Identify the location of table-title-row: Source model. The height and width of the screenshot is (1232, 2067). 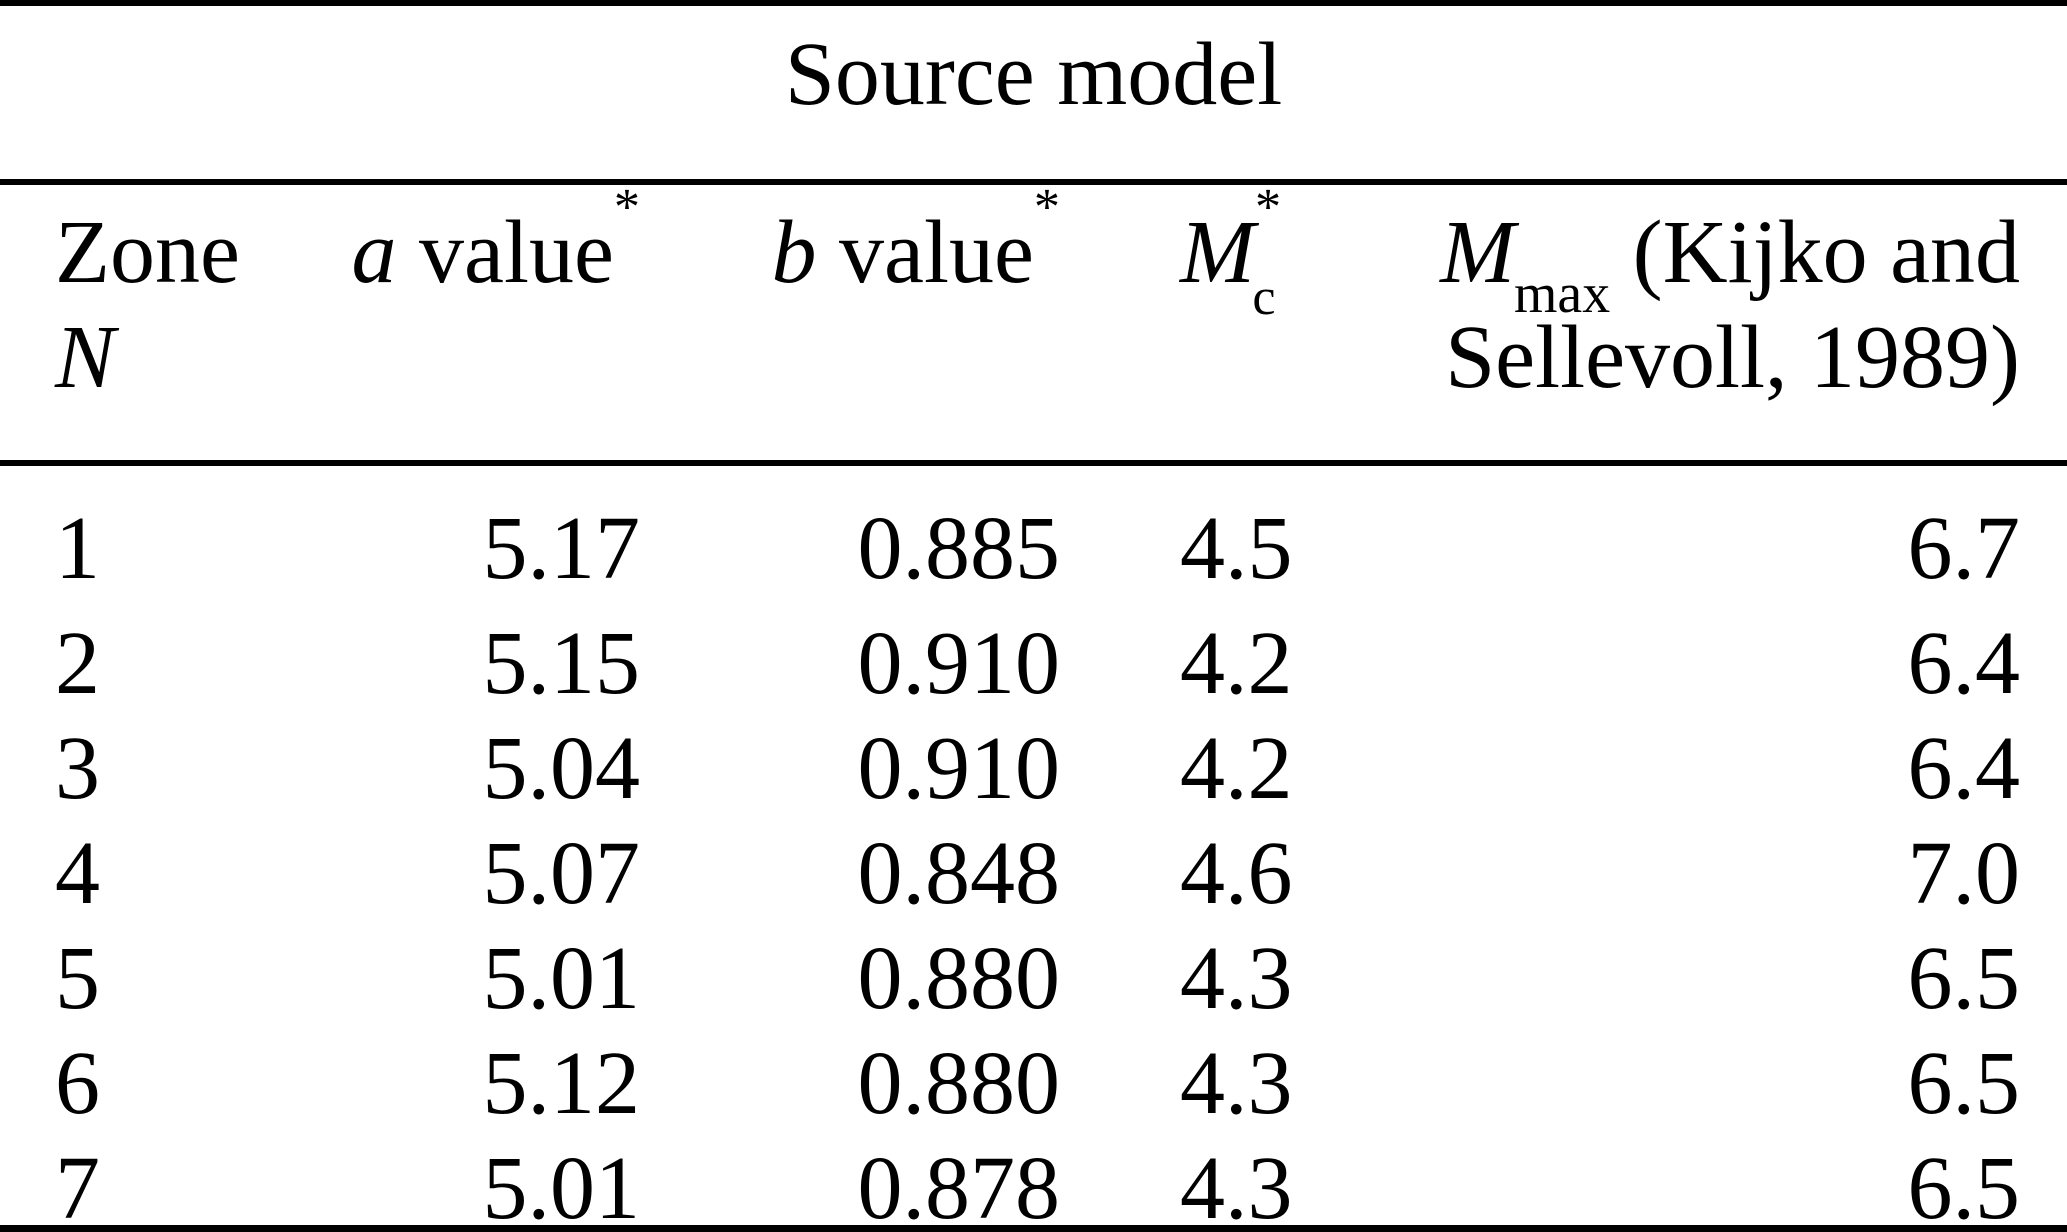
(1033, 94).